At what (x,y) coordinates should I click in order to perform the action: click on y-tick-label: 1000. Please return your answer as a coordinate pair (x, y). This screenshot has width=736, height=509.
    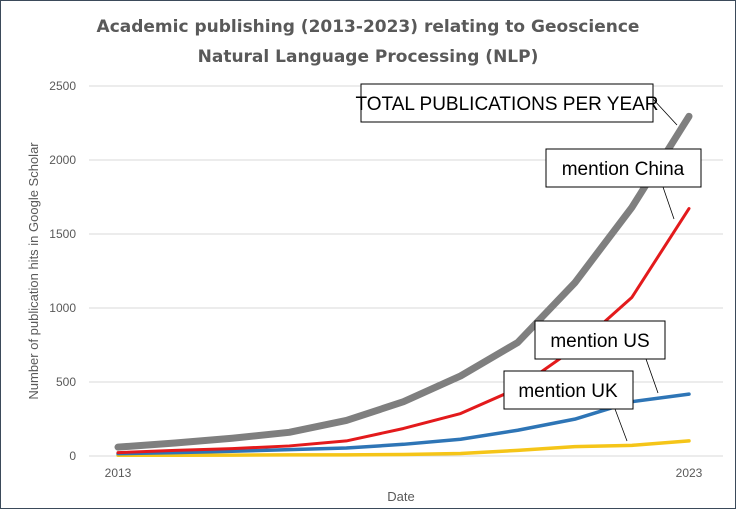
    Looking at the image, I should click on (62, 308).